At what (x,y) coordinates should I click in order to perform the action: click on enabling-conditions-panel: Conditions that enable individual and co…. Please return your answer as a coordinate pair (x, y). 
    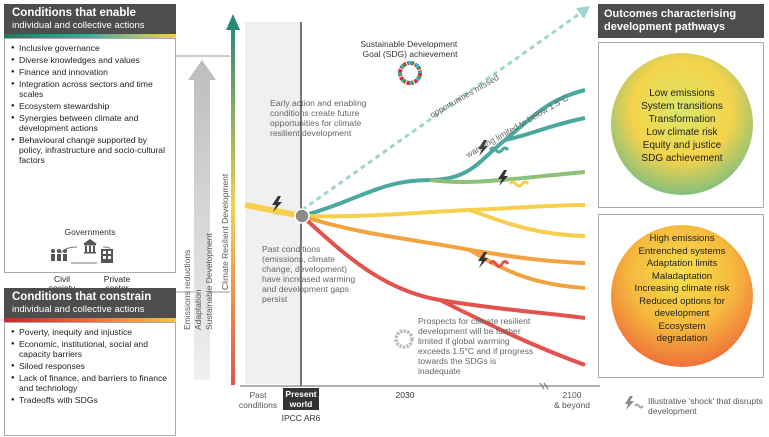
    Looking at the image, I should click on (90, 148).